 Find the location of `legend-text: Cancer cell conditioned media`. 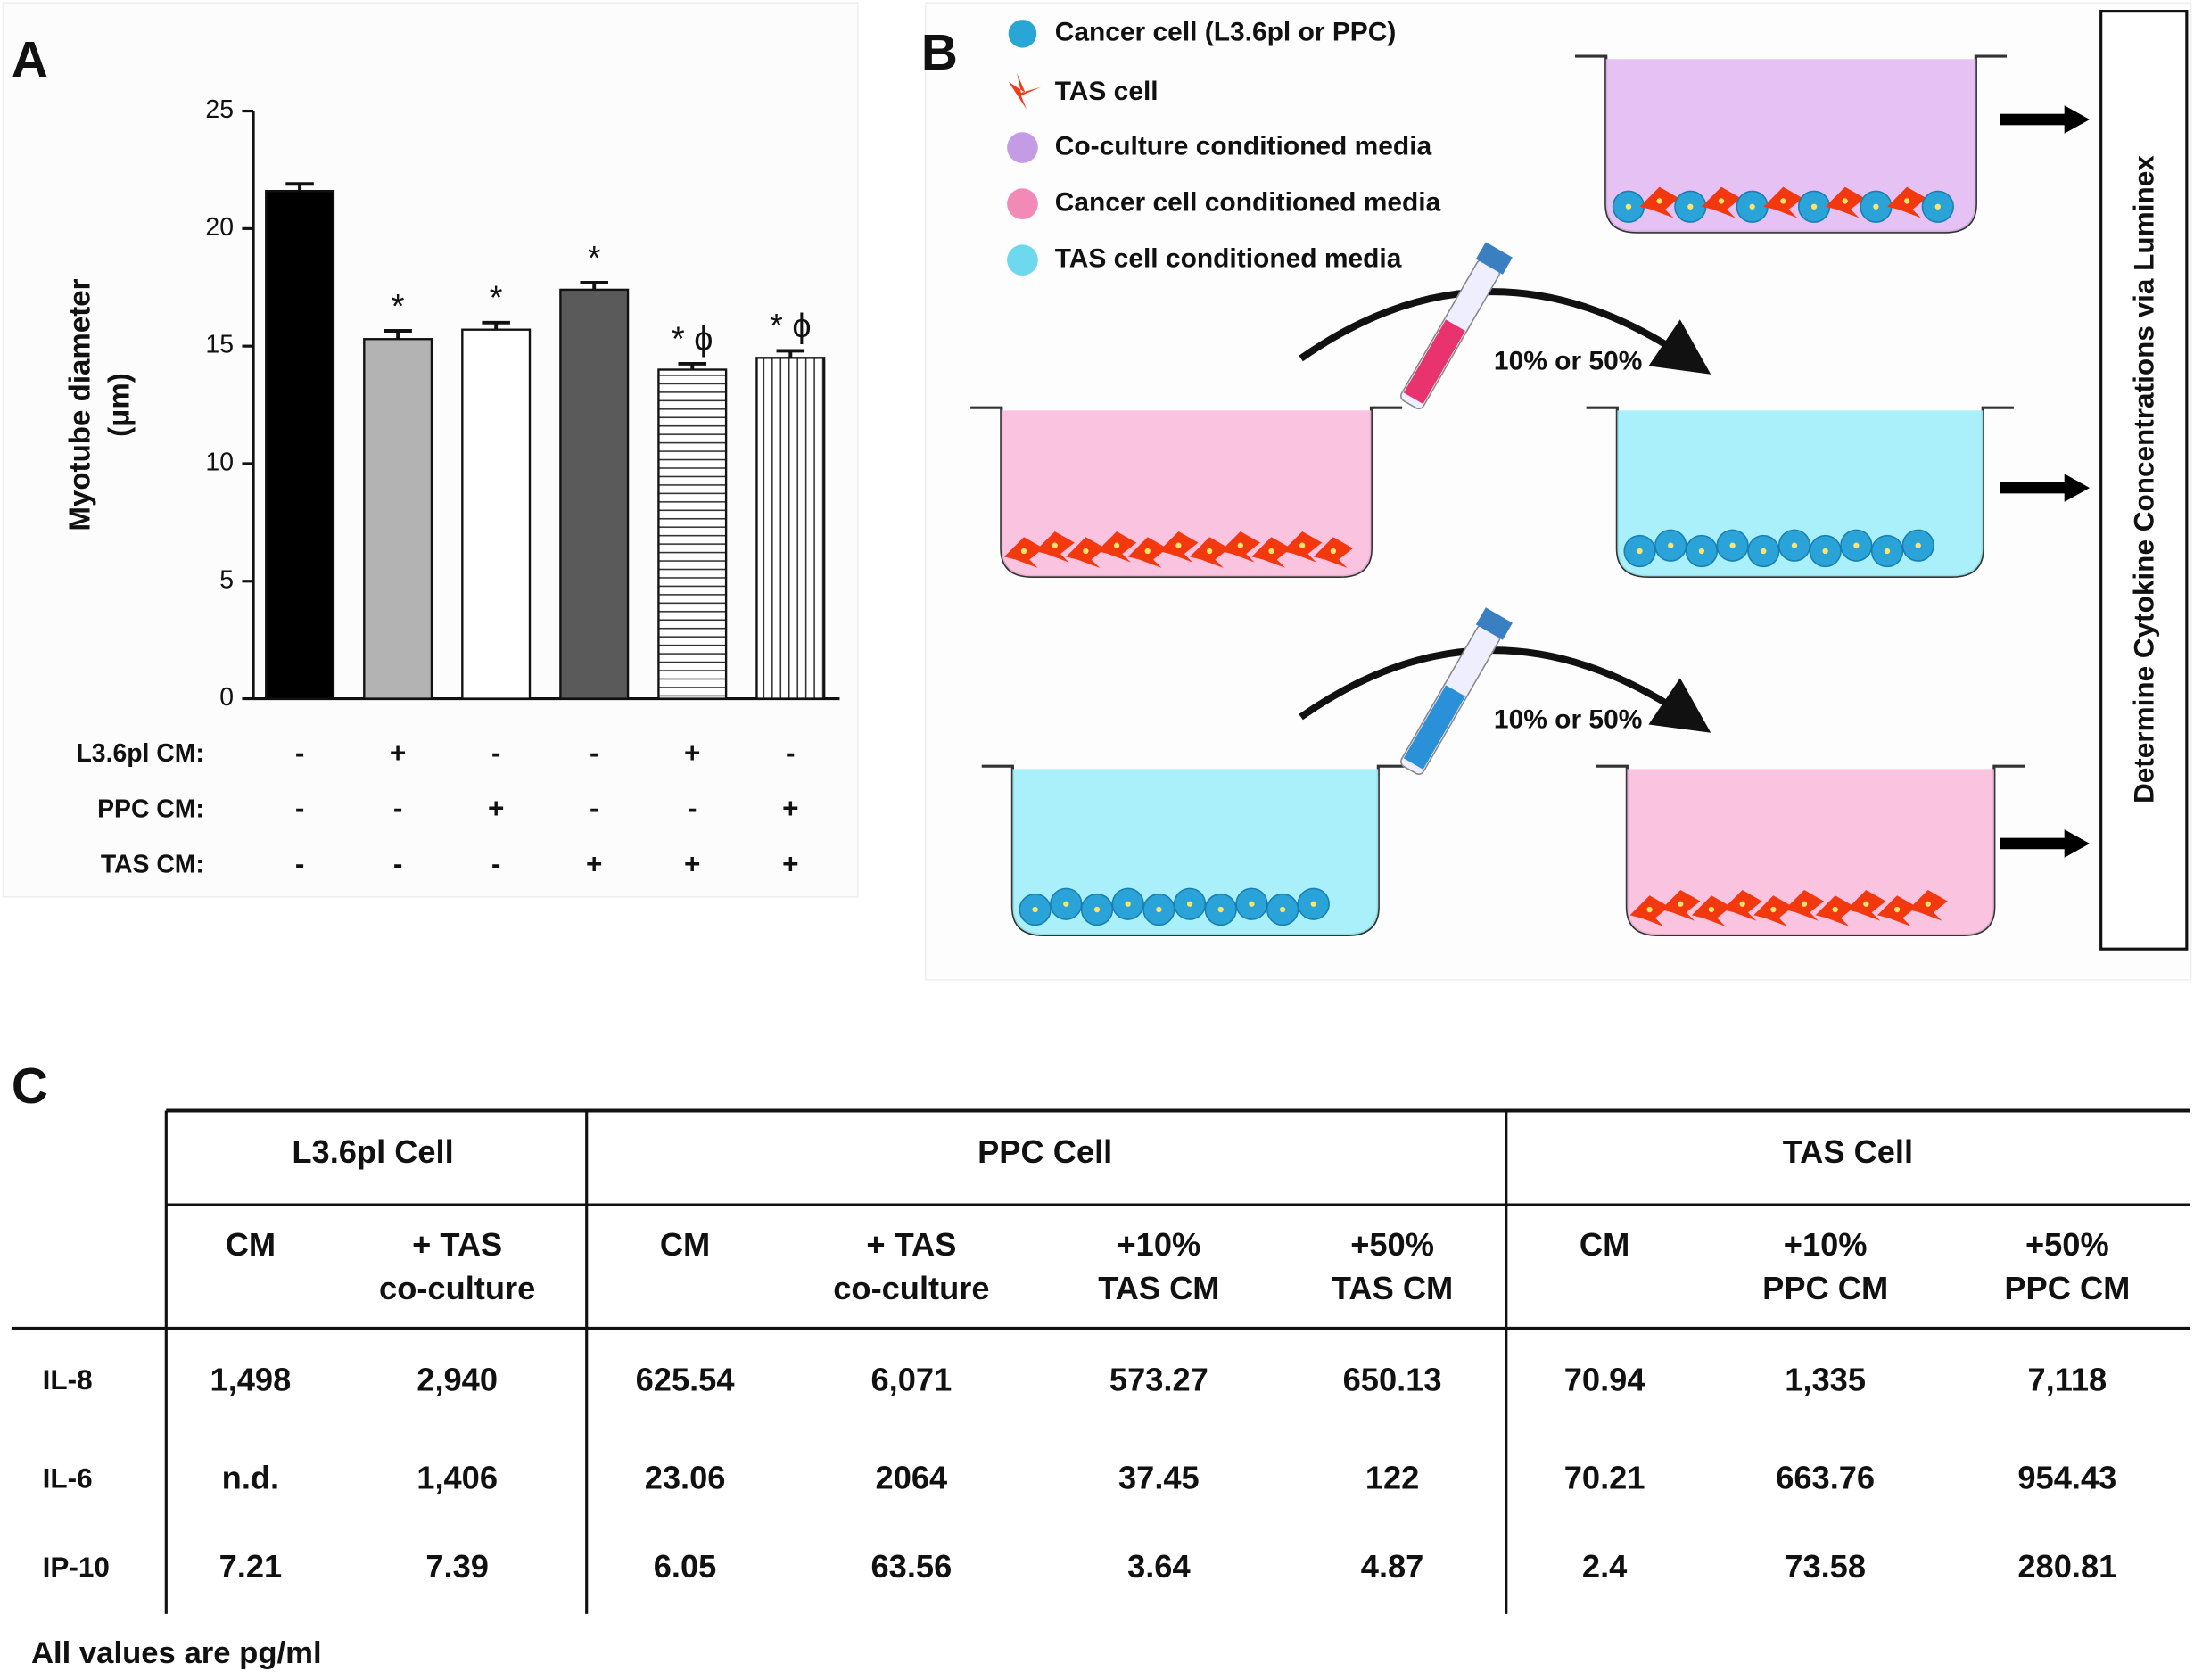

legend-text: Cancer cell conditioned media is located at coordinates (1248, 203).